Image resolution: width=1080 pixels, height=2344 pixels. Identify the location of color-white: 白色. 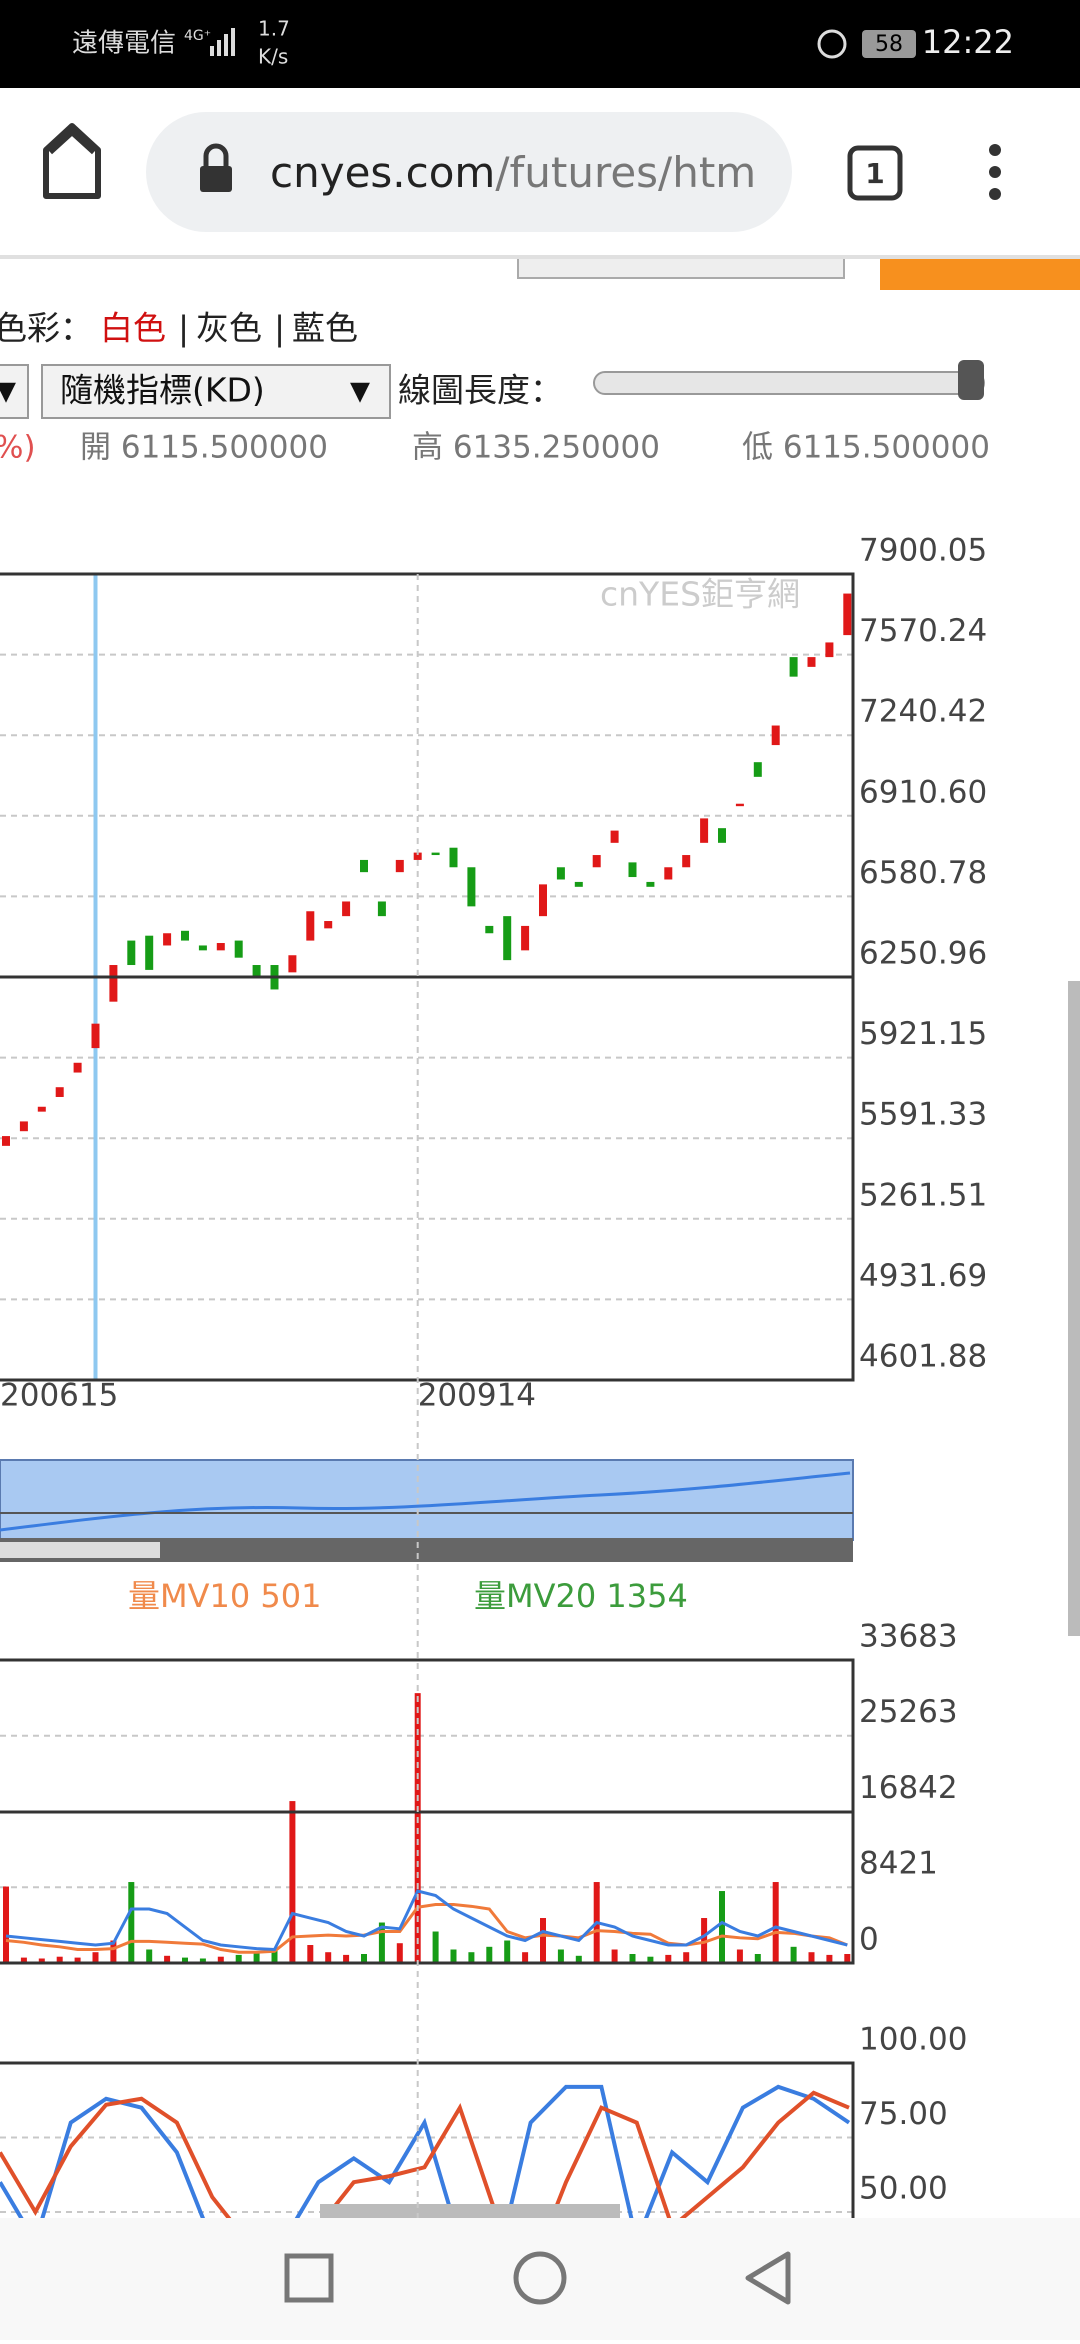
(133, 328).